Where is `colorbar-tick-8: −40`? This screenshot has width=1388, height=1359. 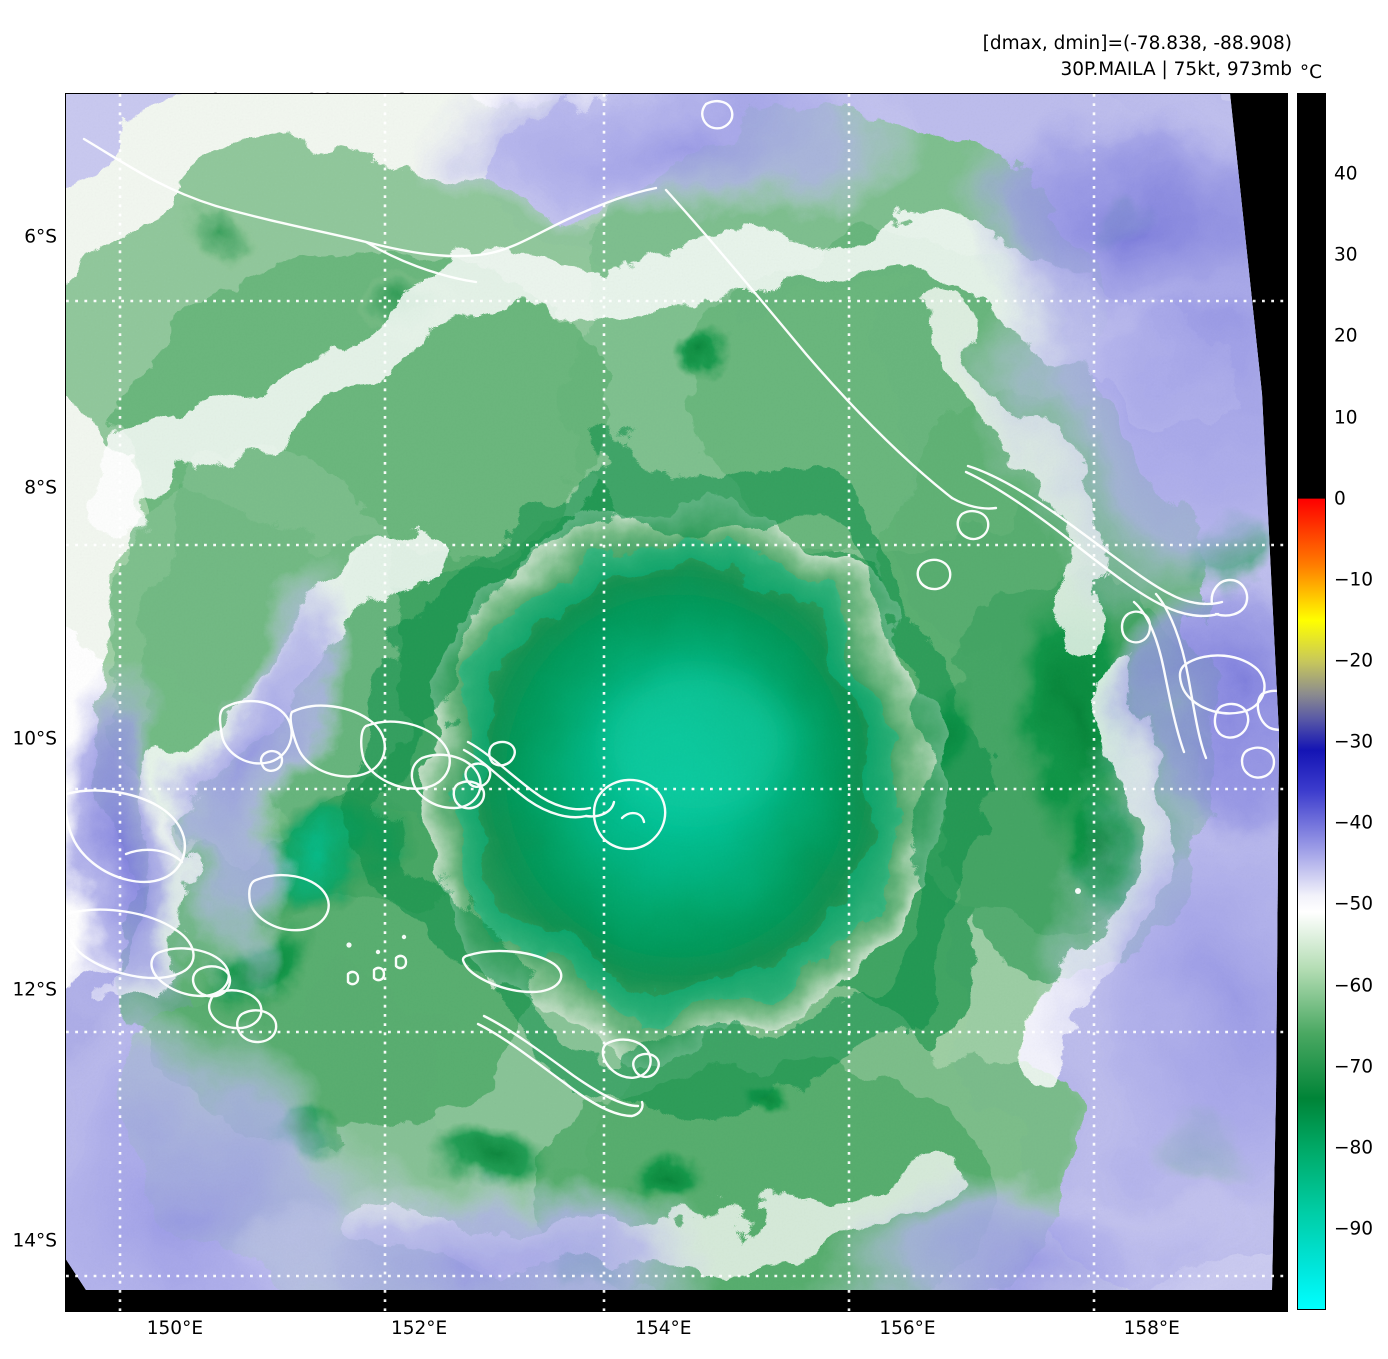
colorbar-tick-8: −40 is located at coordinates (1354, 823).